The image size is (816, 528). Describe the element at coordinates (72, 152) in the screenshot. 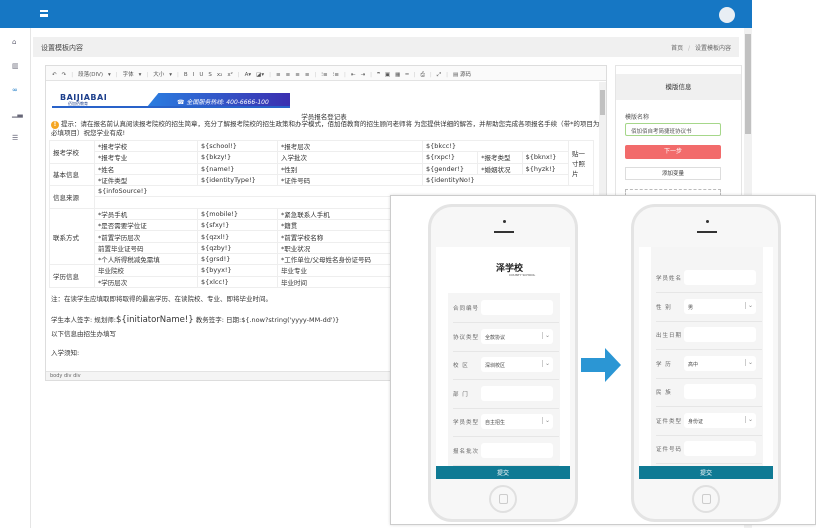

I see `table-cell: 报考学校` at that location.